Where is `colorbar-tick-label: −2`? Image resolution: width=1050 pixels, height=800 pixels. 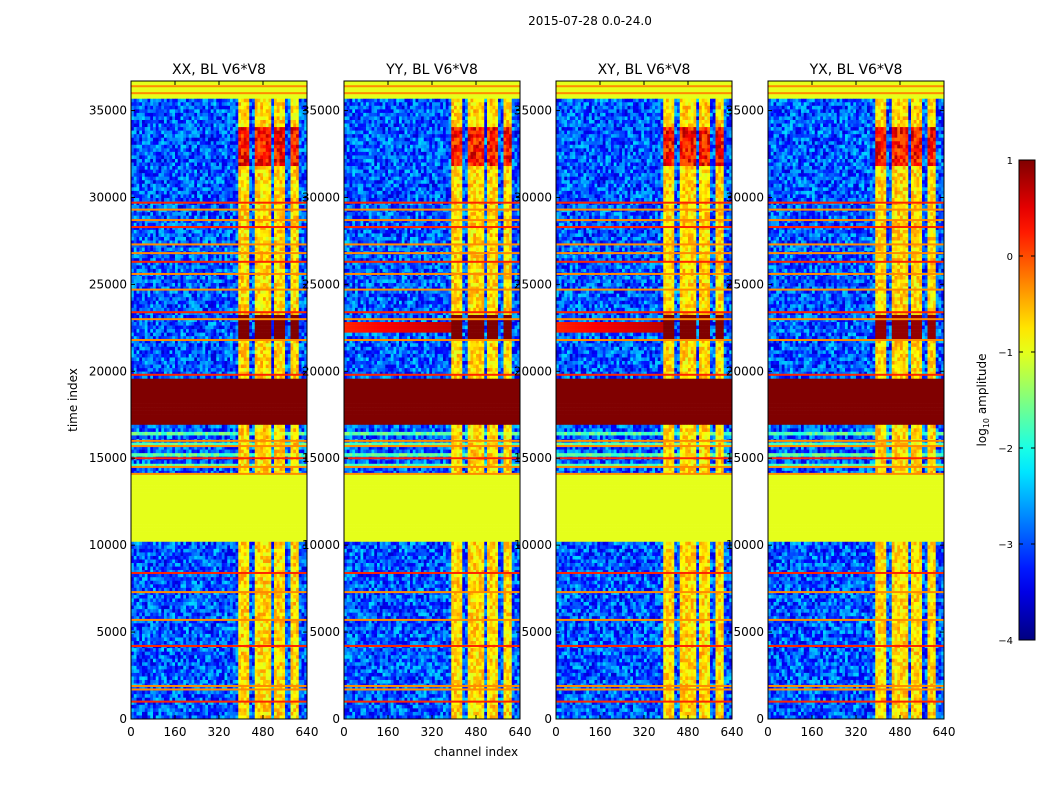
colorbar-tick-label: −2 is located at coordinates (1005, 449).